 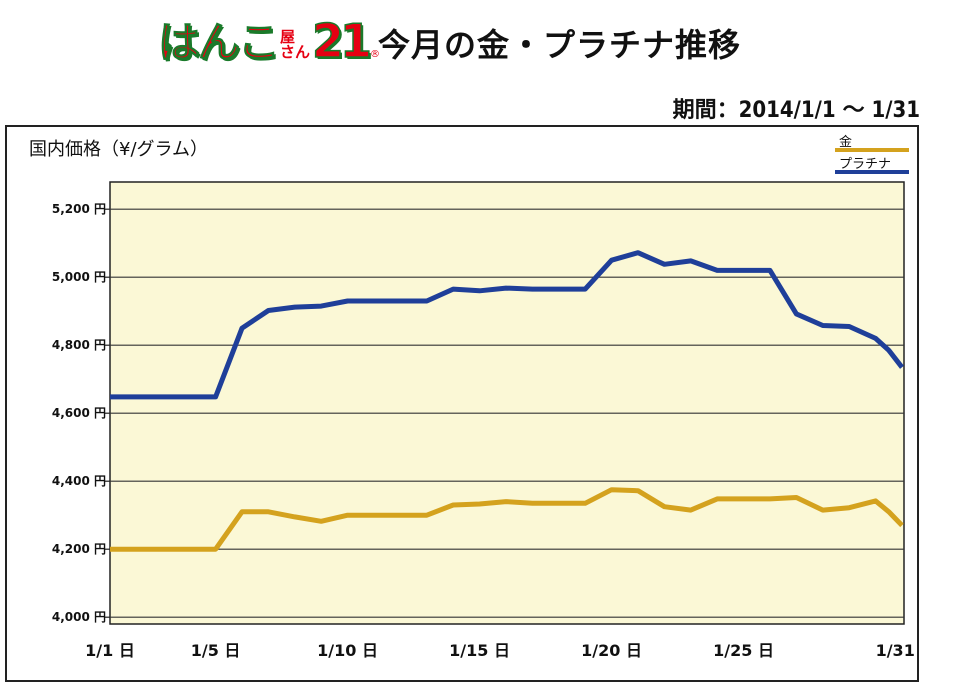 What do you see at coordinates (347, 650) in the screenshot?
I see `x-tick-label: 1/10 日` at bounding box center [347, 650].